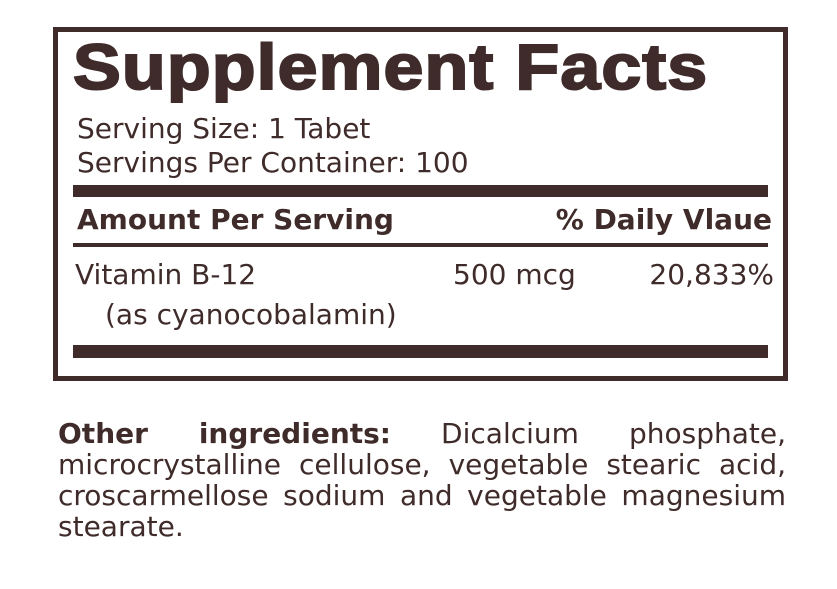 This screenshot has height=589, width=837. Describe the element at coordinates (224, 433) in the screenshot. I see `other-ingredients-label: Other ingredients:` at that location.